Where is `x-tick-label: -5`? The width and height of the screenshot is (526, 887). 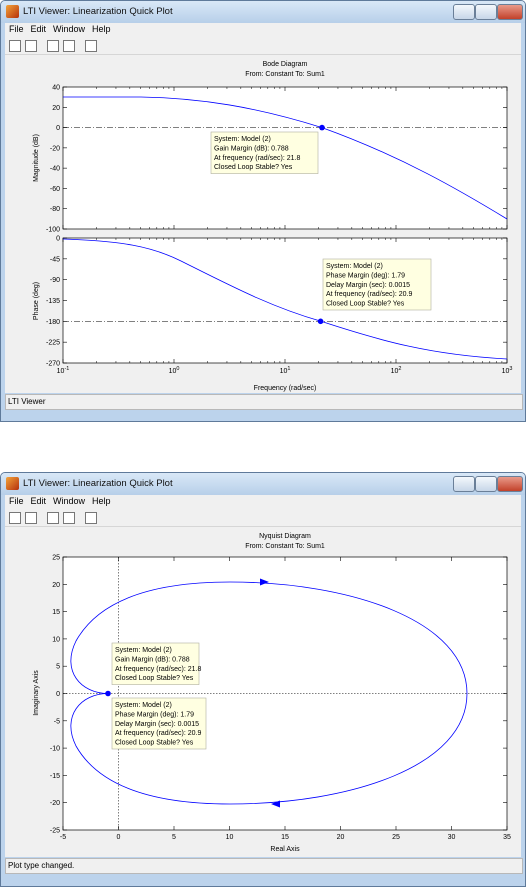
x-tick-label: -5 is located at coordinates (63, 837).